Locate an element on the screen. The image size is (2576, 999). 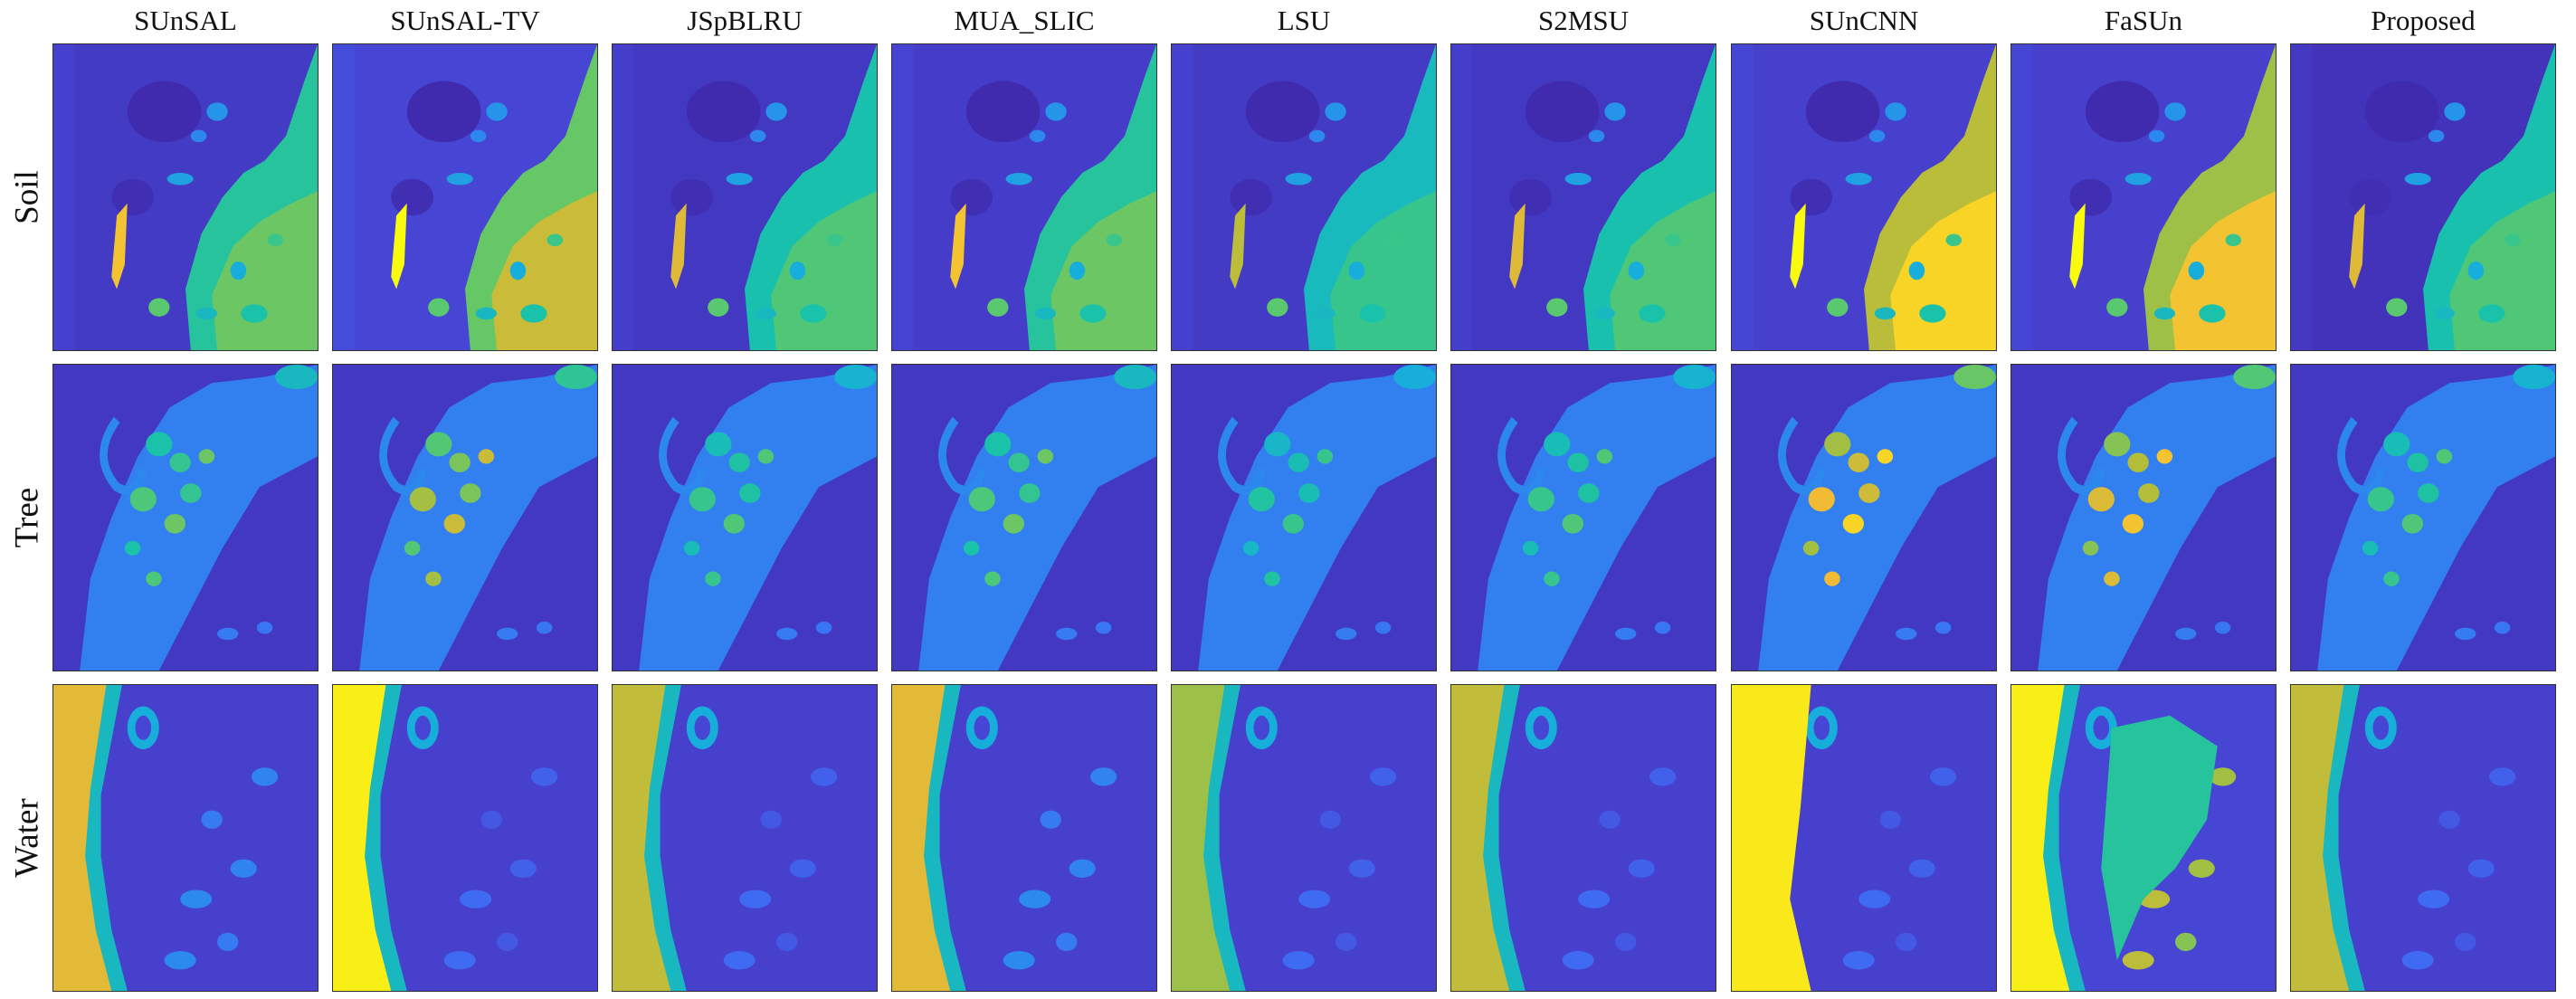
abundance-map-soil-mua-slic is located at coordinates (1024, 197).